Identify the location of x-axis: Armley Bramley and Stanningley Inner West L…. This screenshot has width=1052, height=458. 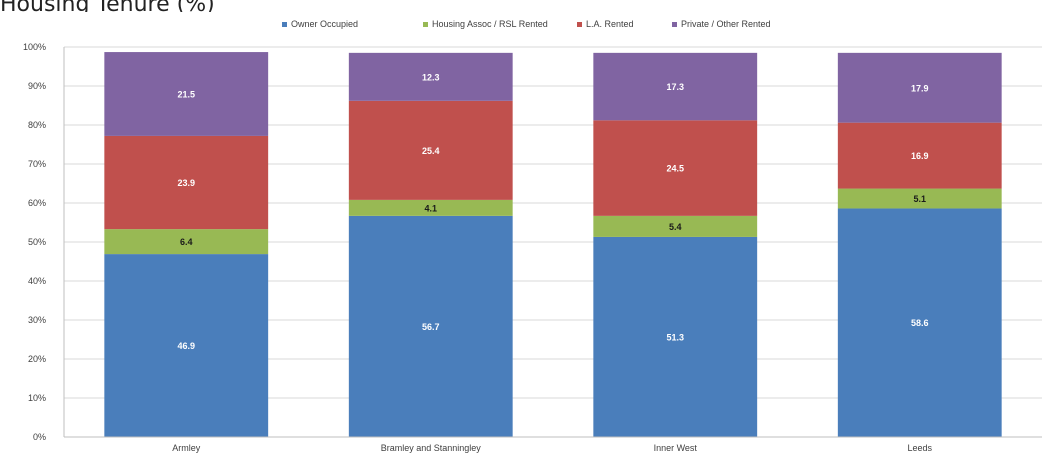
(553, 444).